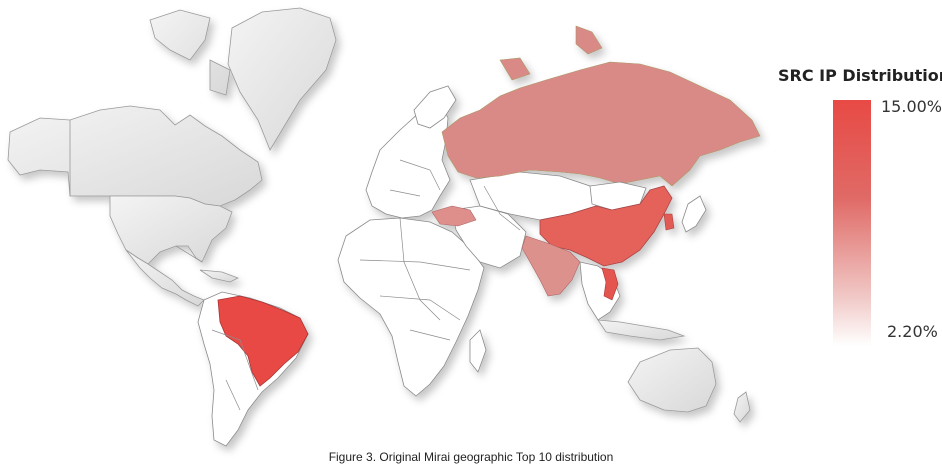  I want to click on vietnam, so click(610, 284).